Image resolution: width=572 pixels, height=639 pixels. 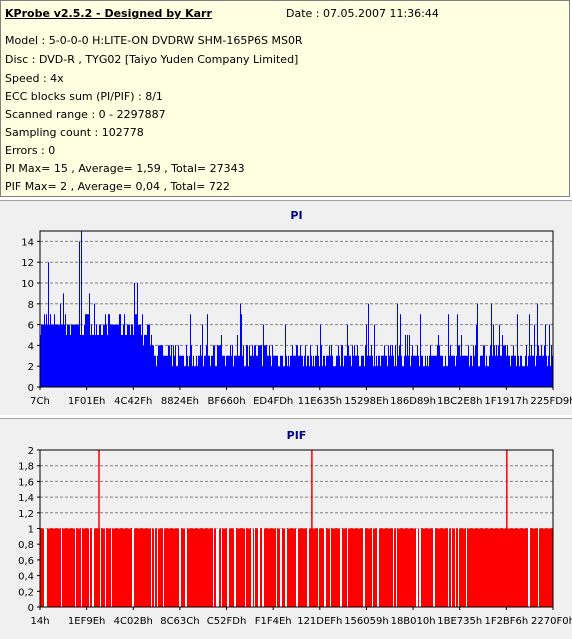 What do you see at coordinates (26, 577) in the screenshot?
I see `y-tick-label: 0,4` at bounding box center [26, 577].